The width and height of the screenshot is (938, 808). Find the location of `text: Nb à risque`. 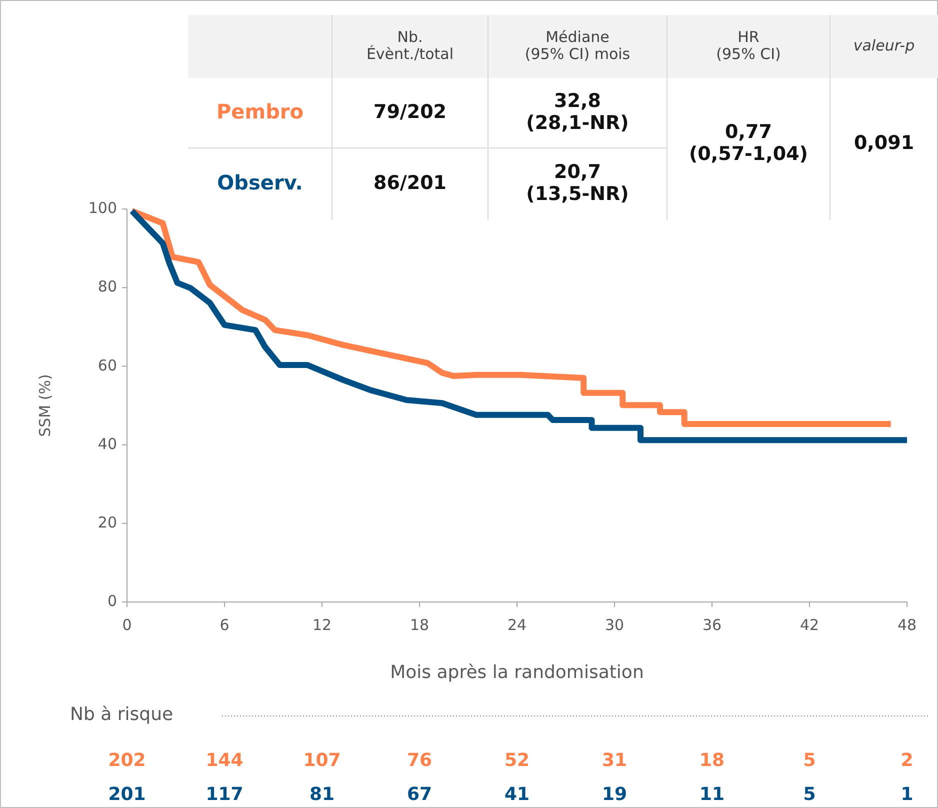

text: Nb à risque is located at coordinates (122, 714).